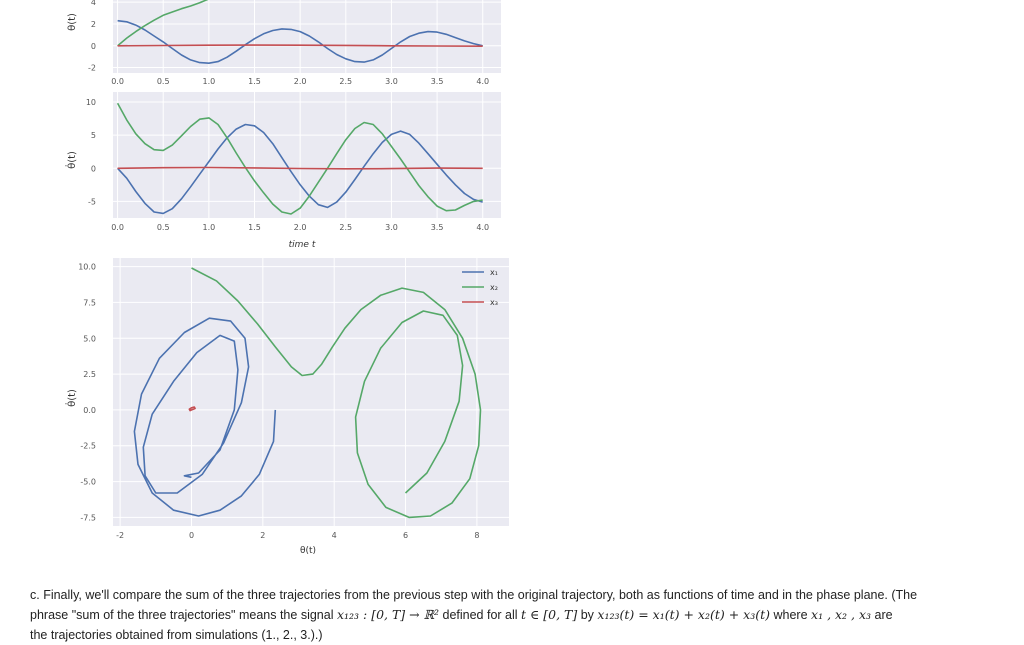 The image size is (1024, 645). What do you see at coordinates (93, 3) in the screenshot?
I see `y-tick-label: 4` at bounding box center [93, 3].